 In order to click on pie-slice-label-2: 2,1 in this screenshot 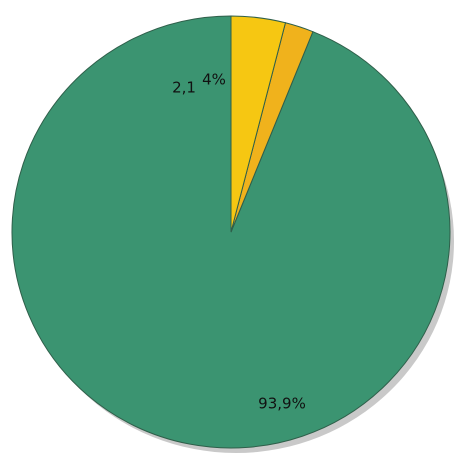, I will do `click(184, 88)`.